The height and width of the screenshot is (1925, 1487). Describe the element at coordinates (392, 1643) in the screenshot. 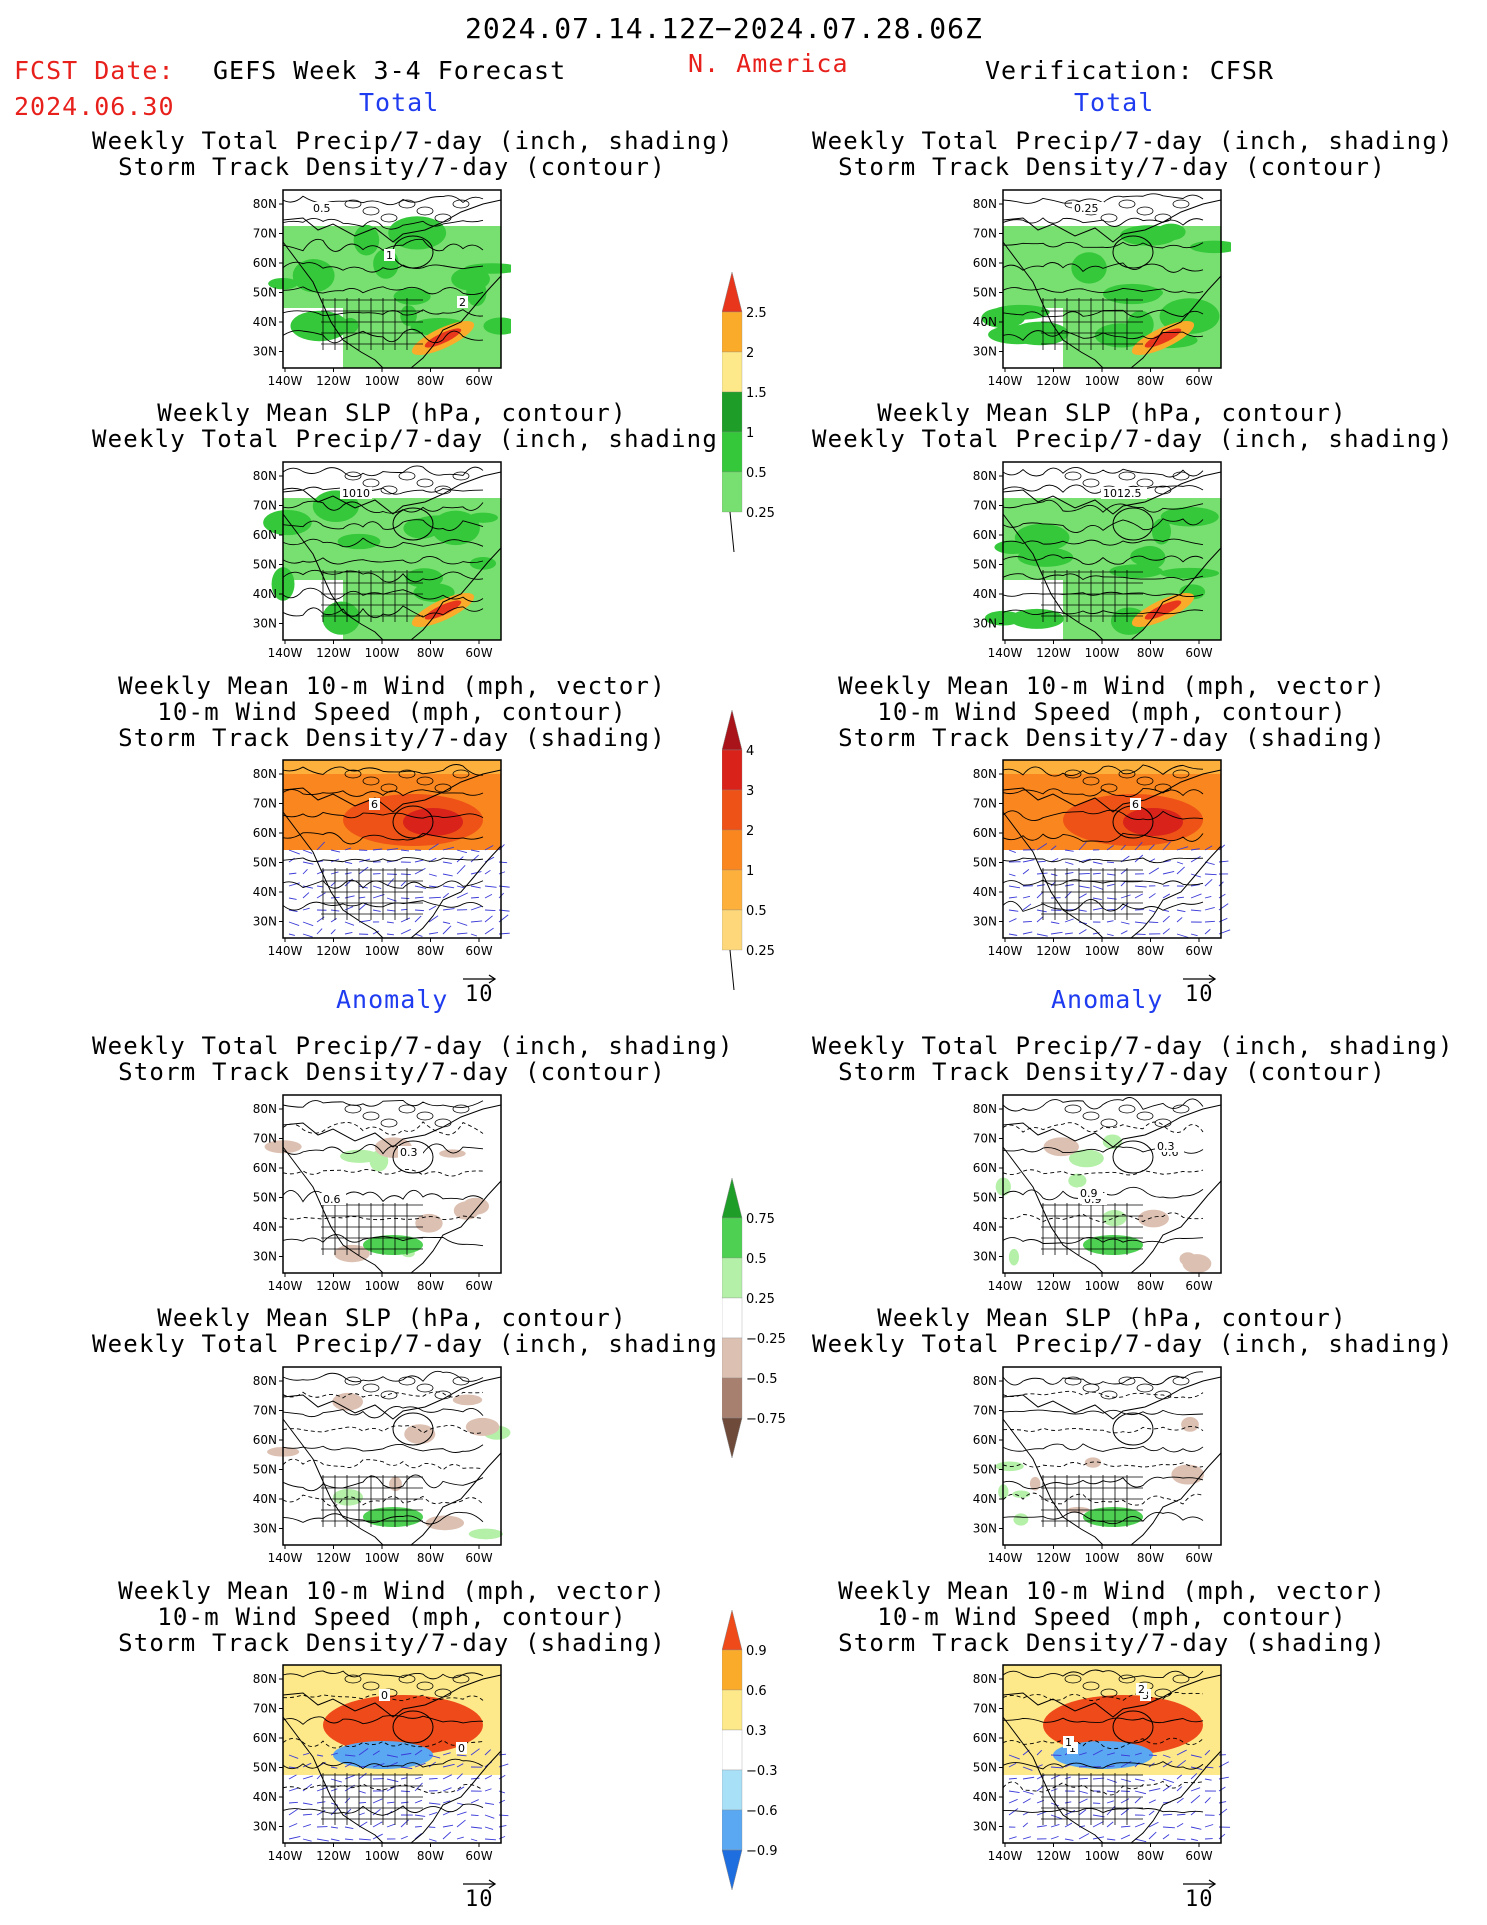

I see `panel-title-line: Storm Track Density/7-day (shading)` at that location.